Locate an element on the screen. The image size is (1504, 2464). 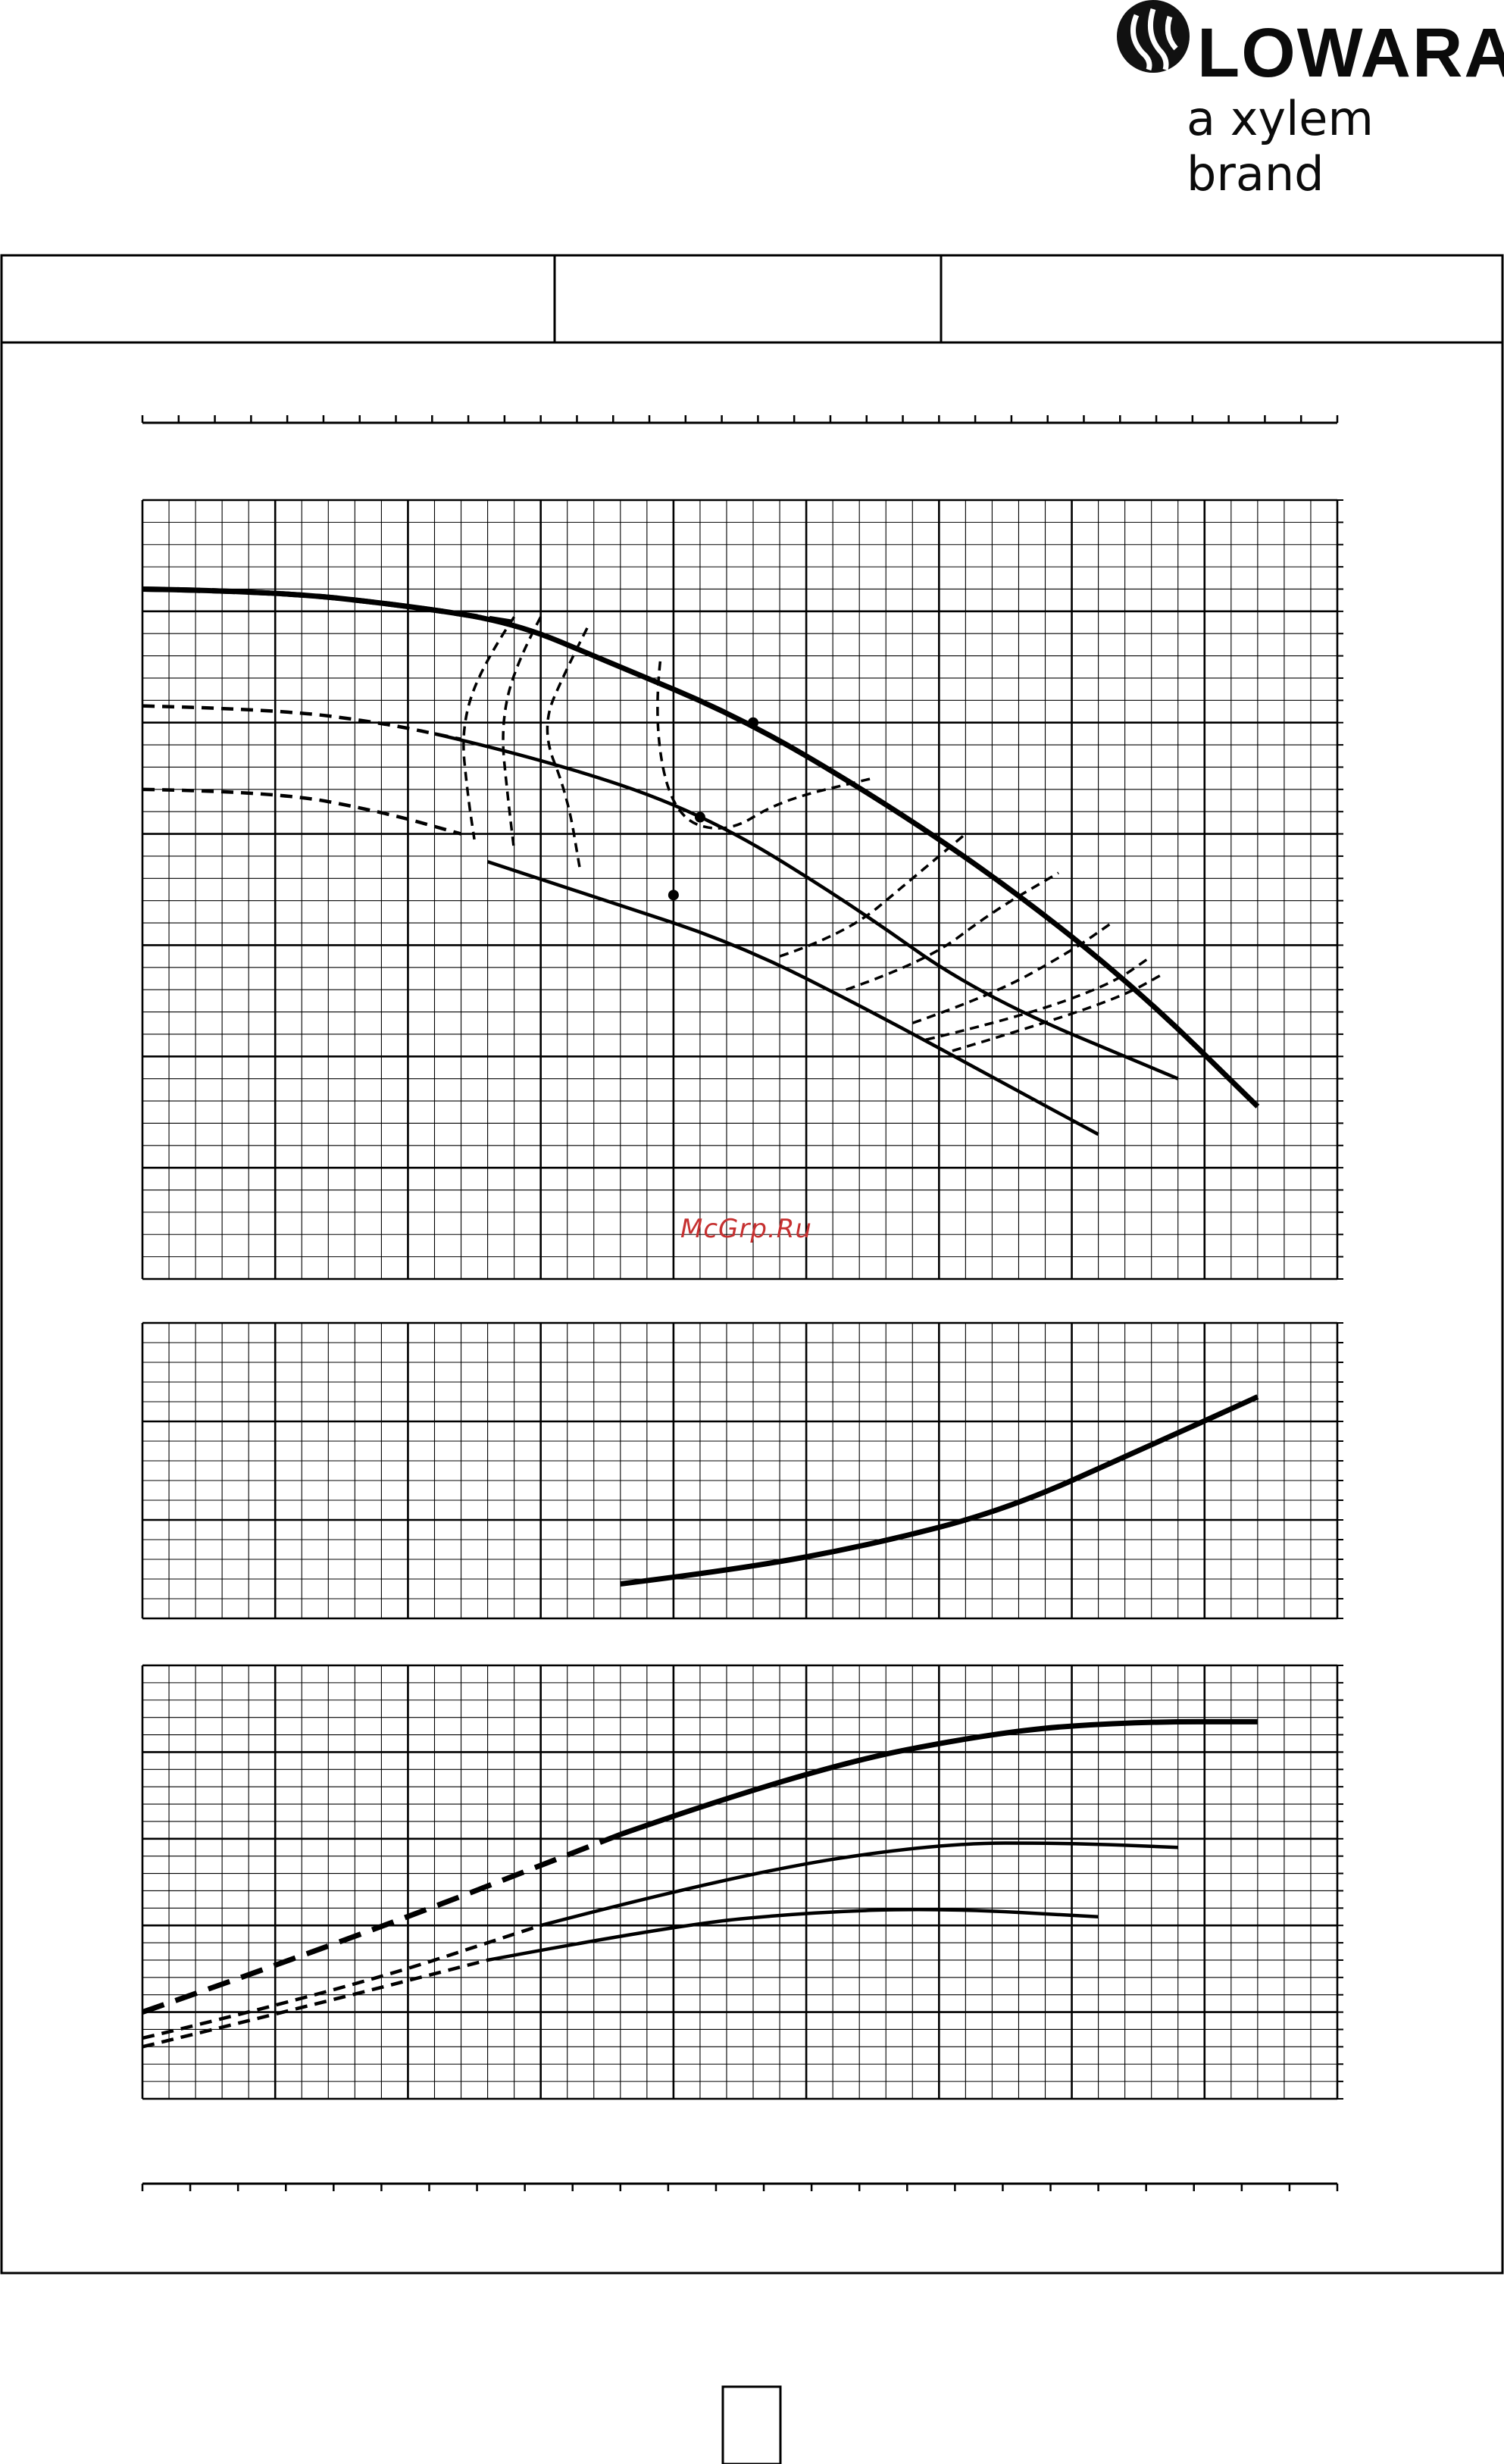
brand-logo is located at coordinates (1305, 79).